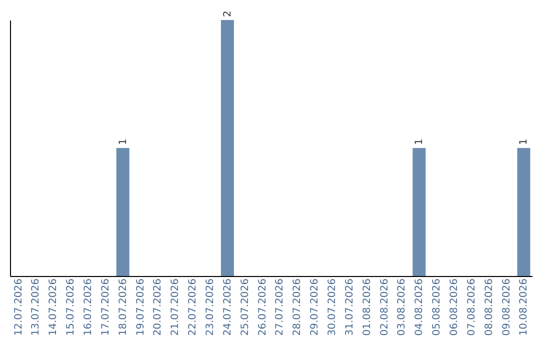  Describe the element at coordinates (524, 307) in the screenshot. I see `x-tick-label: 10.08.2026` at that location.